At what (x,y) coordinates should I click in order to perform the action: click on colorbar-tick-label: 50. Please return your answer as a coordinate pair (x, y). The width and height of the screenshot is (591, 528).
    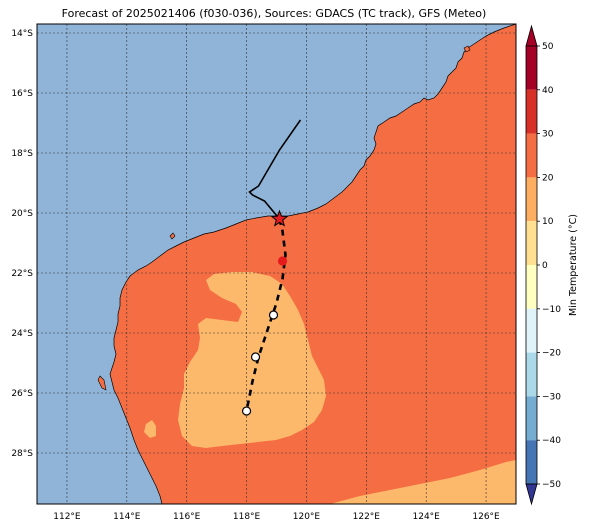
    Looking at the image, I should click on (548, 47).